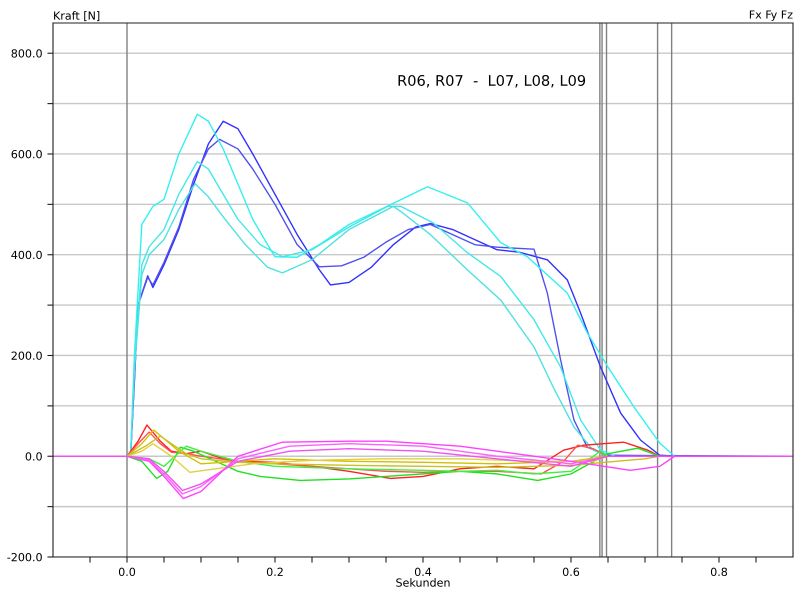  What do you see at coordinates (423, 582) in the screenshot?
I see `x-axis-title: Sekunden` at bounding box center [423, 582].